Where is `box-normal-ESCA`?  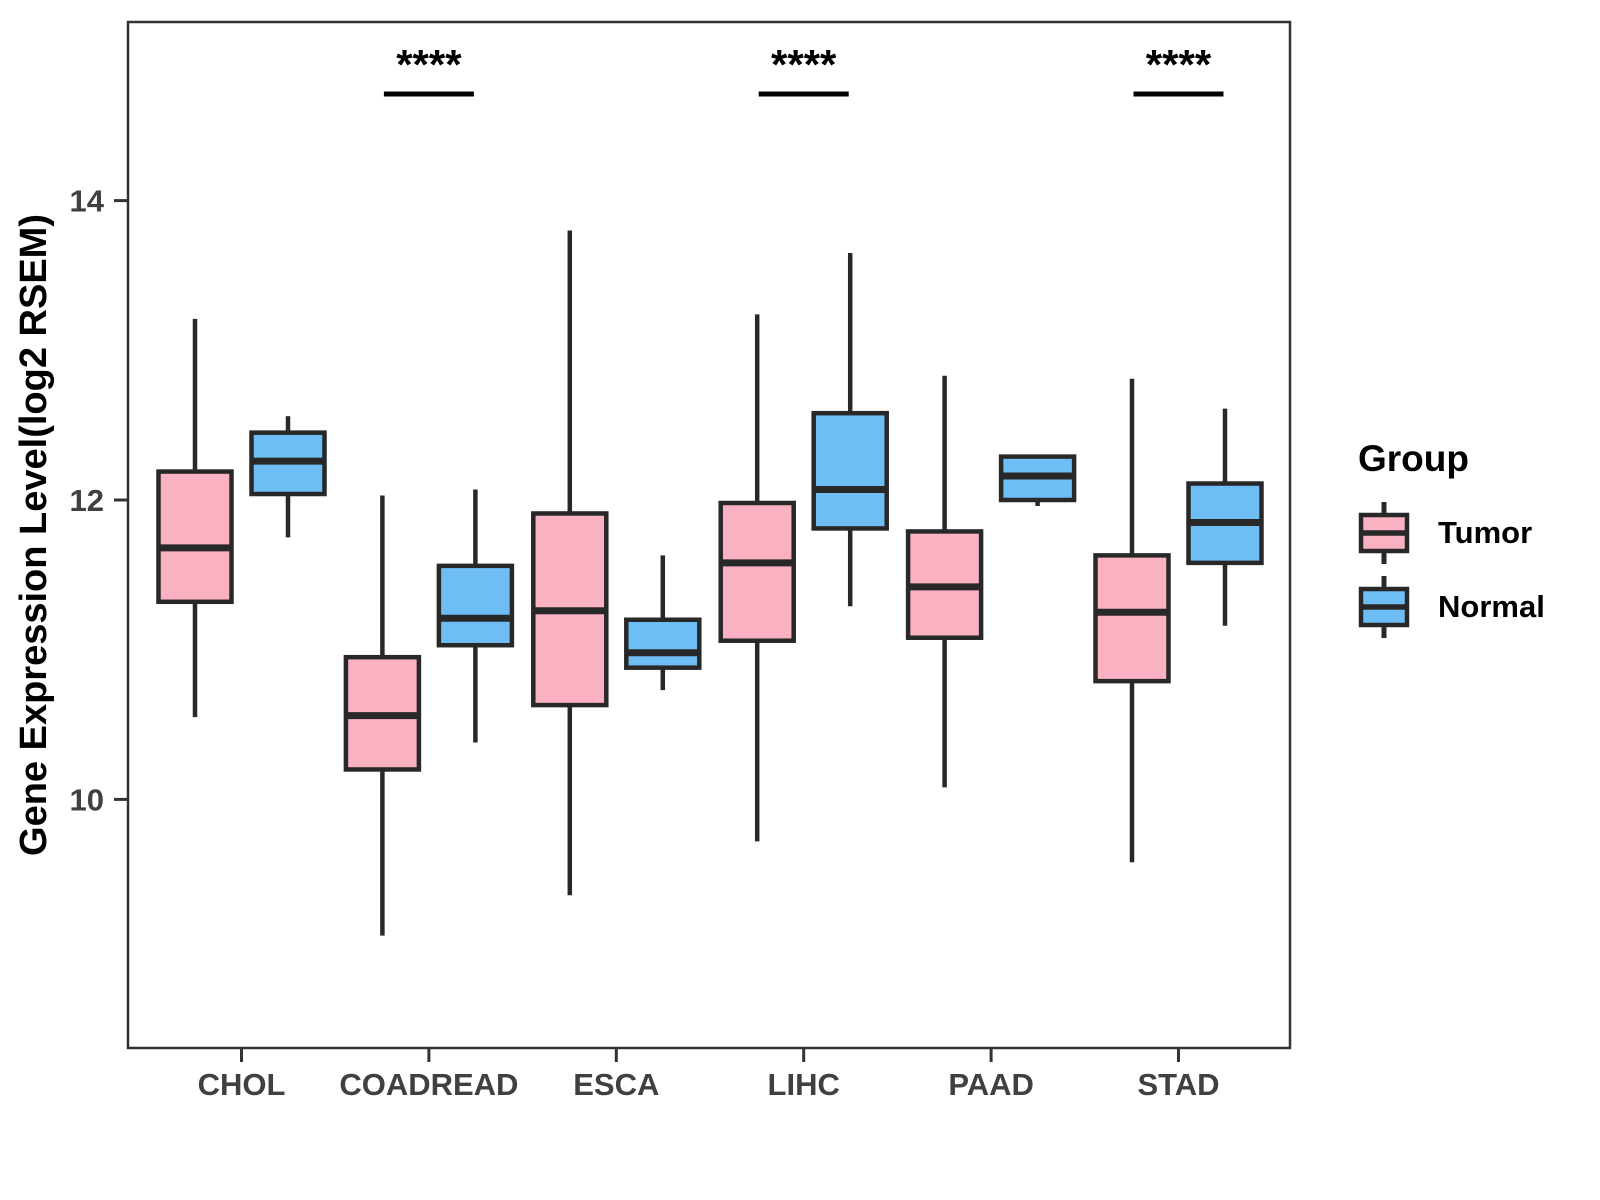
box-normal-ESCA is located at coordinates (663, 643).